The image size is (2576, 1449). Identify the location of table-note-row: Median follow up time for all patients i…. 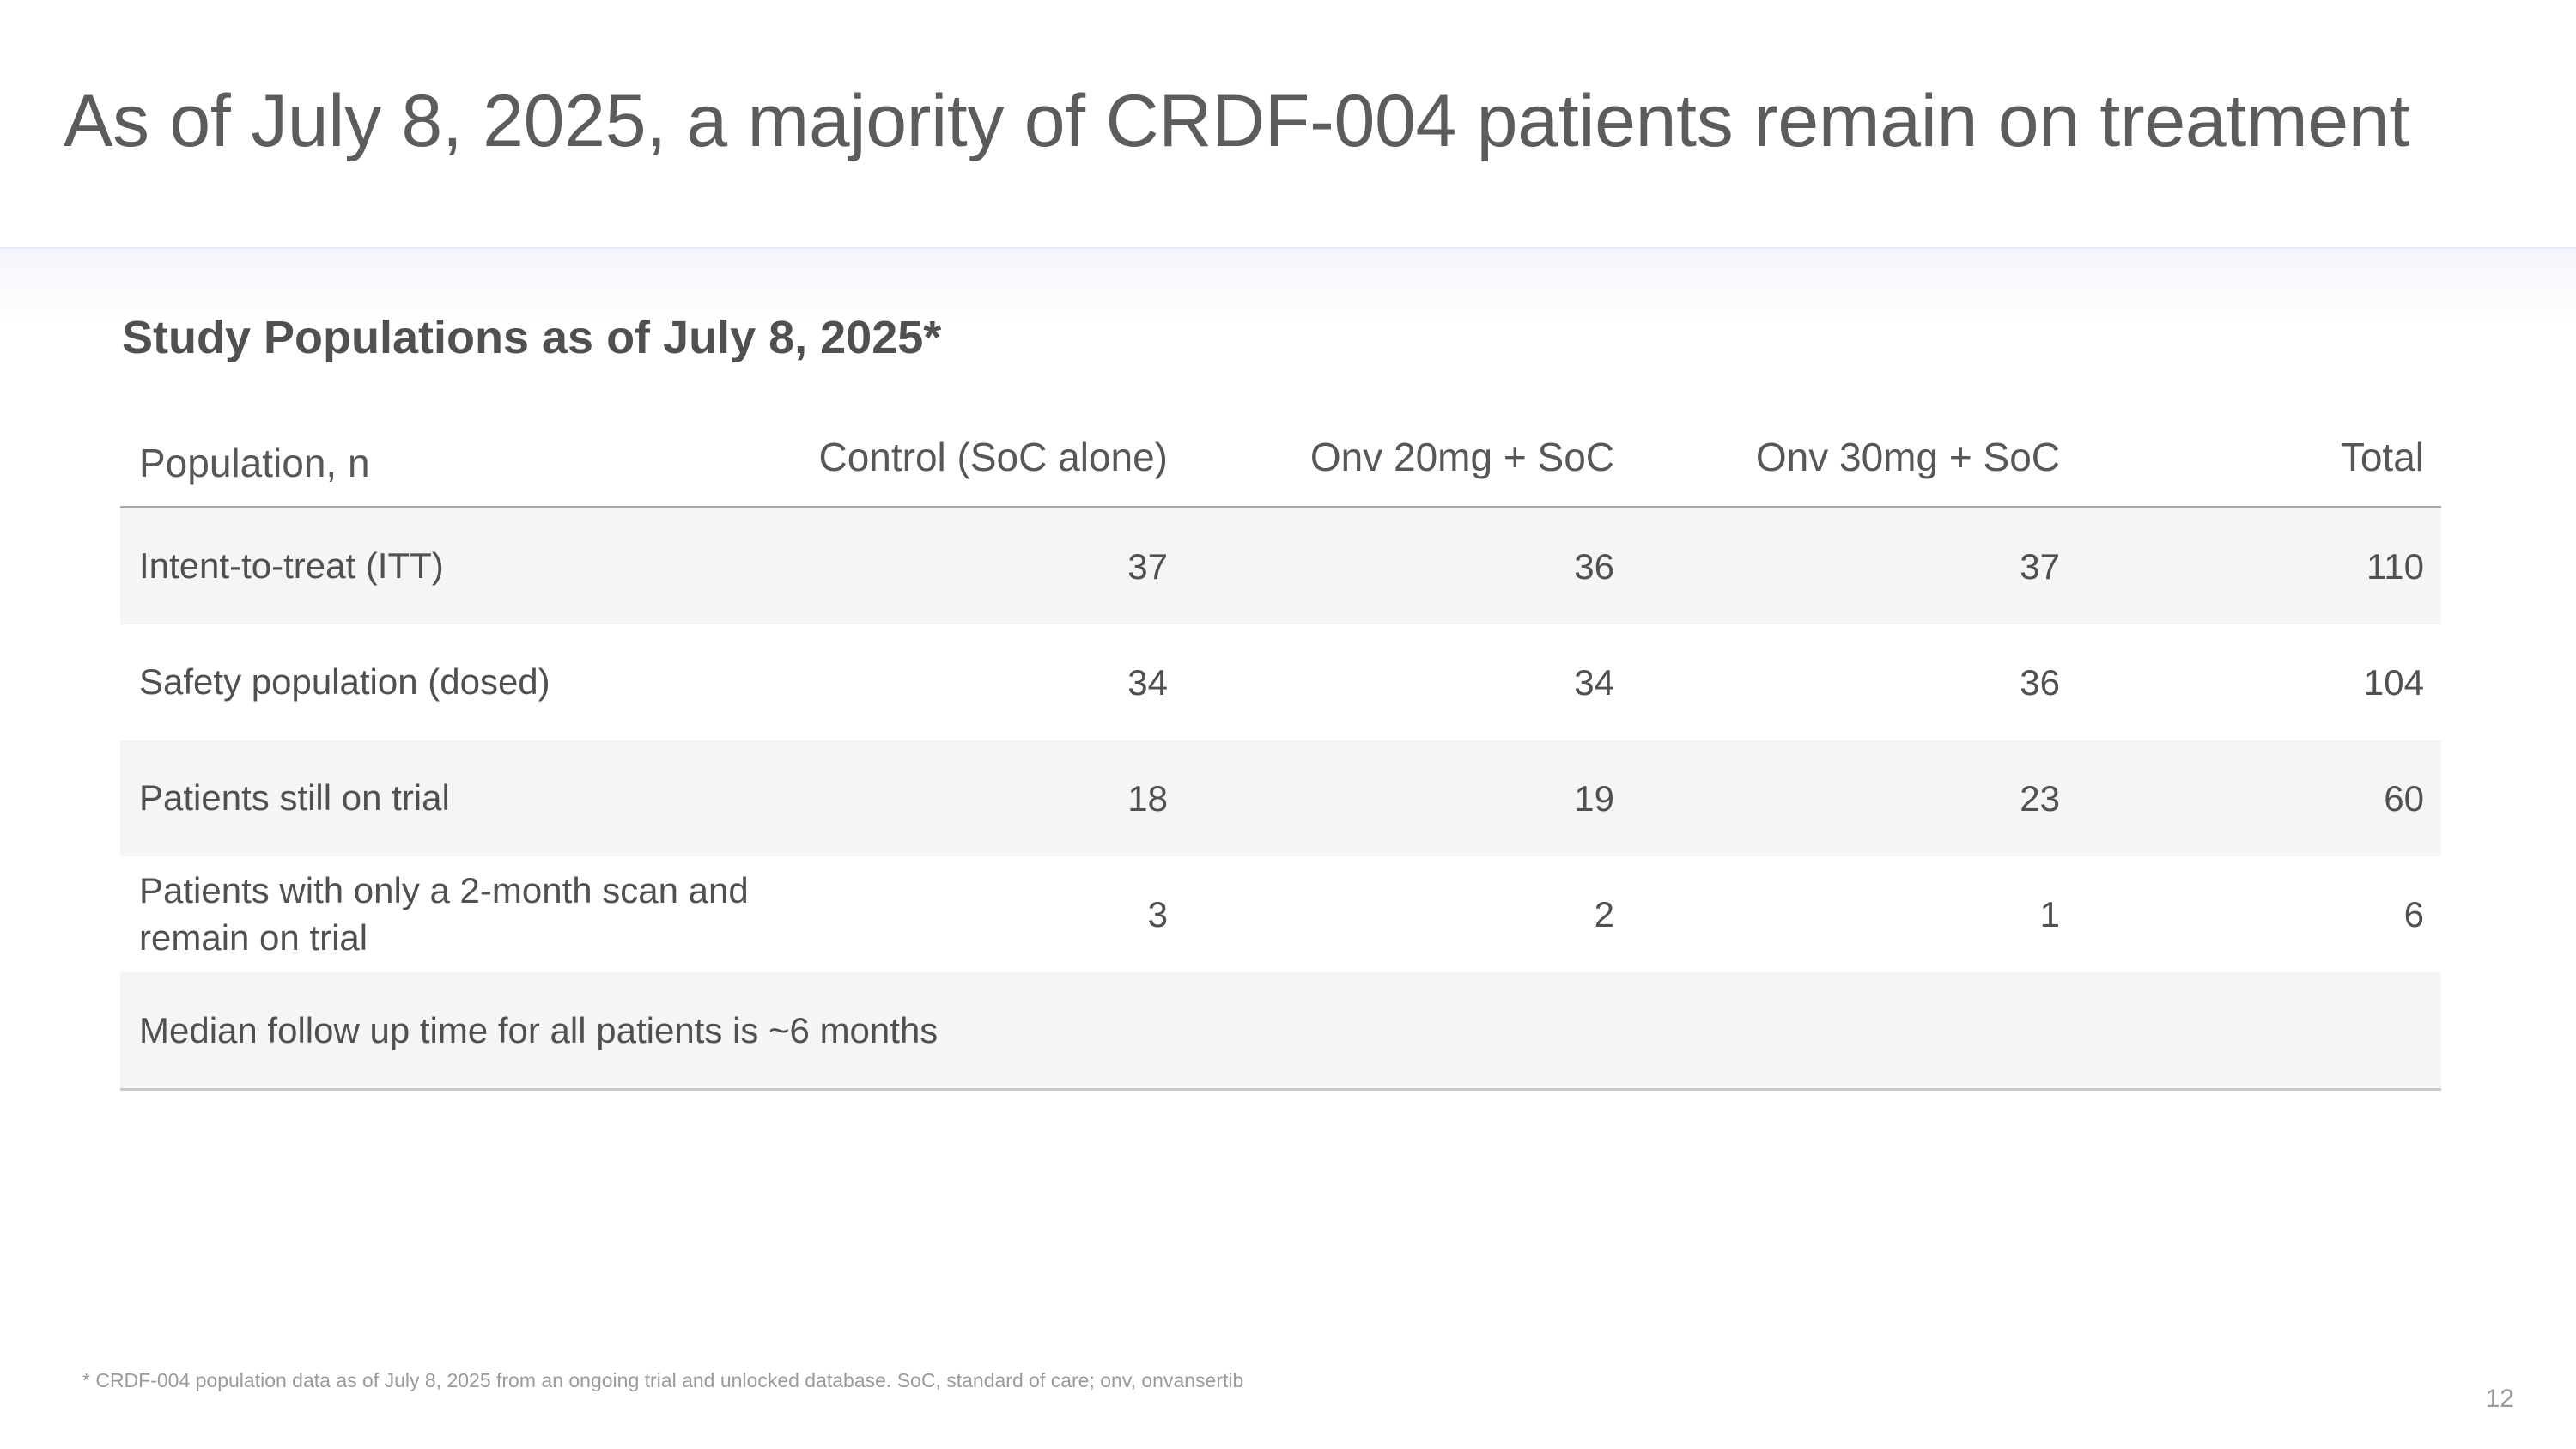
(1280, 1031).